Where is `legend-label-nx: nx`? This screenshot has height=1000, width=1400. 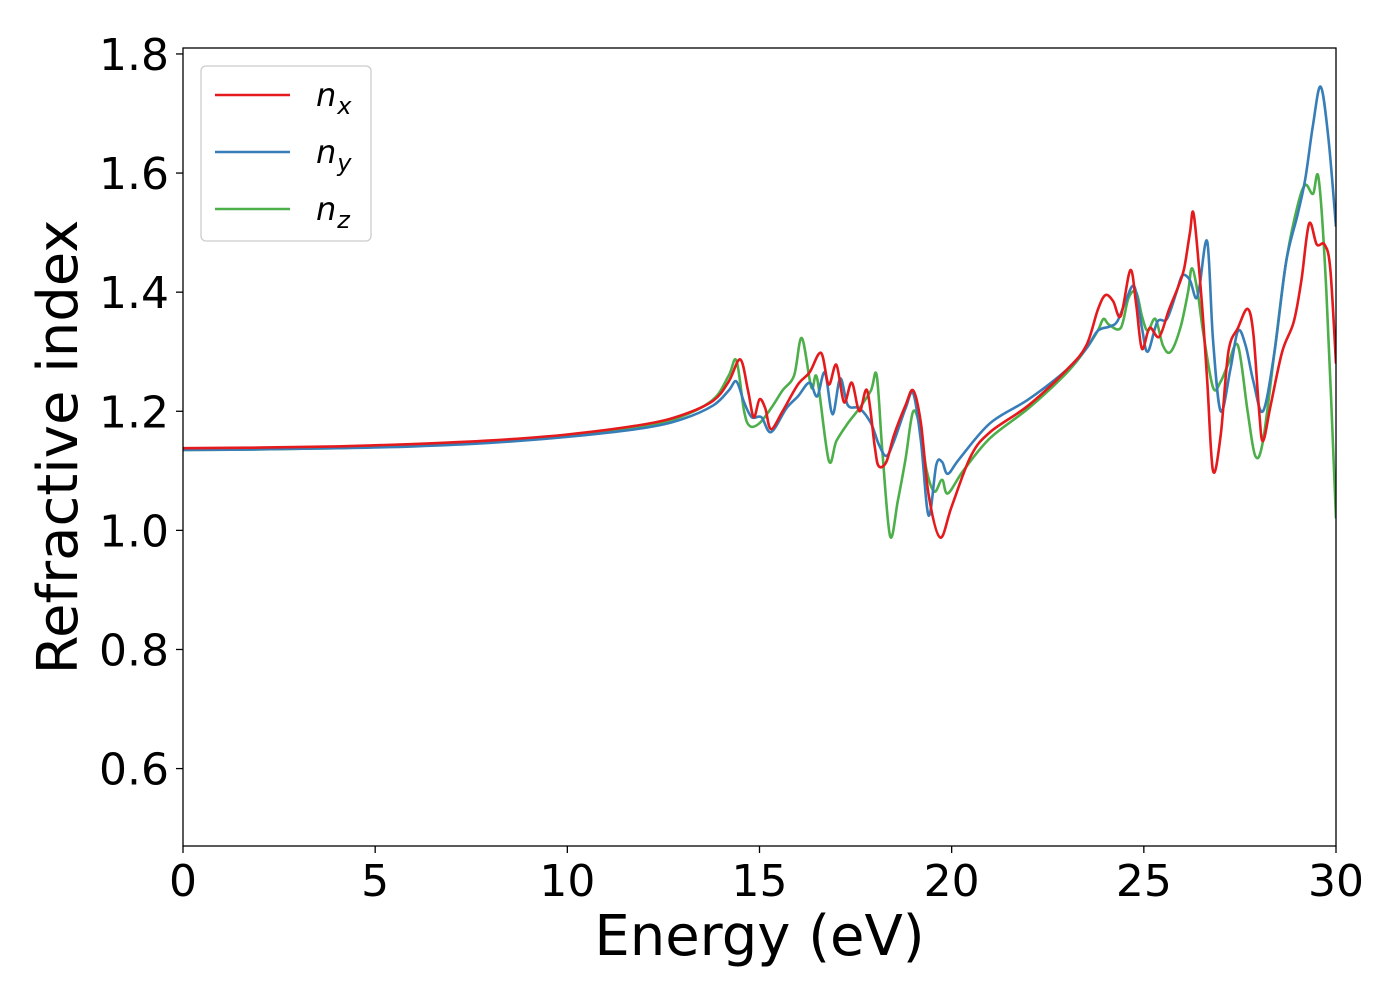
legend-label-nx: nx is located at coordinates (334, 98).